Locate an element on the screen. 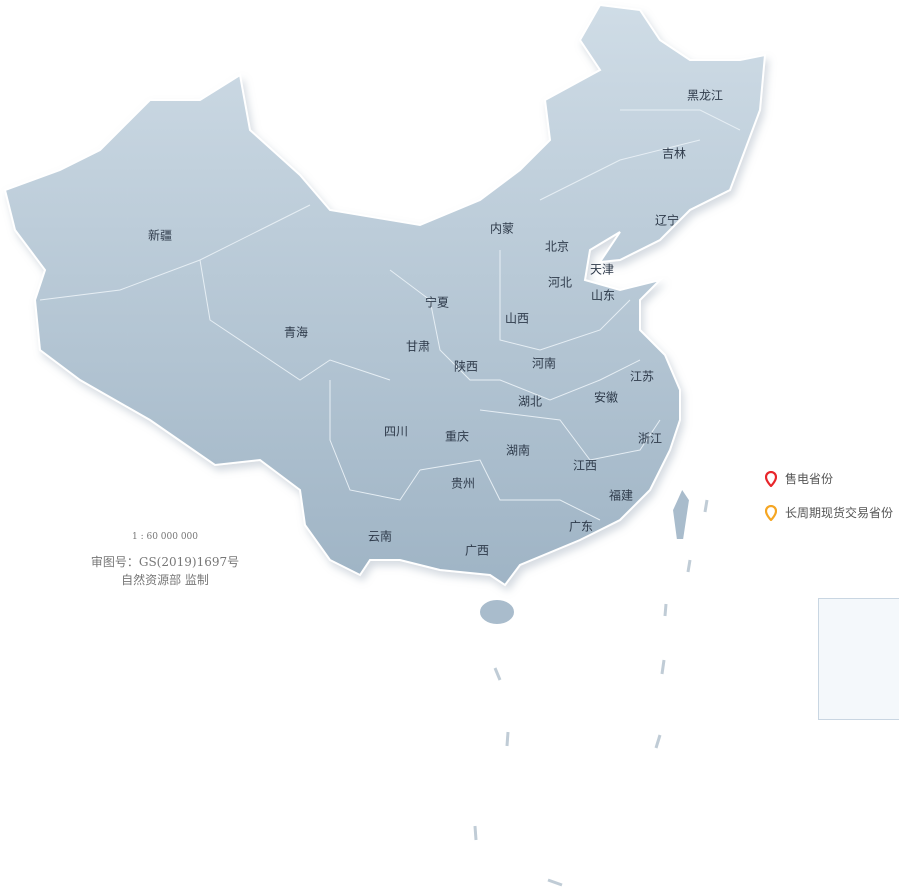 This screenshot has height=892, width=899. province-label: 北京 is located at coordinates (557, 246).